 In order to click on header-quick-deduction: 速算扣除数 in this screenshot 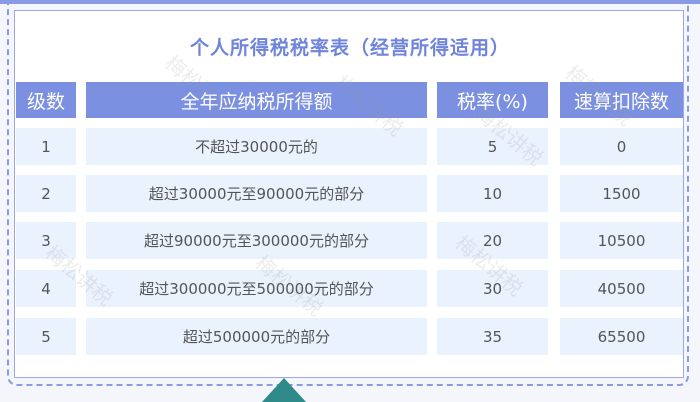, I will do `click(621, 100)`.